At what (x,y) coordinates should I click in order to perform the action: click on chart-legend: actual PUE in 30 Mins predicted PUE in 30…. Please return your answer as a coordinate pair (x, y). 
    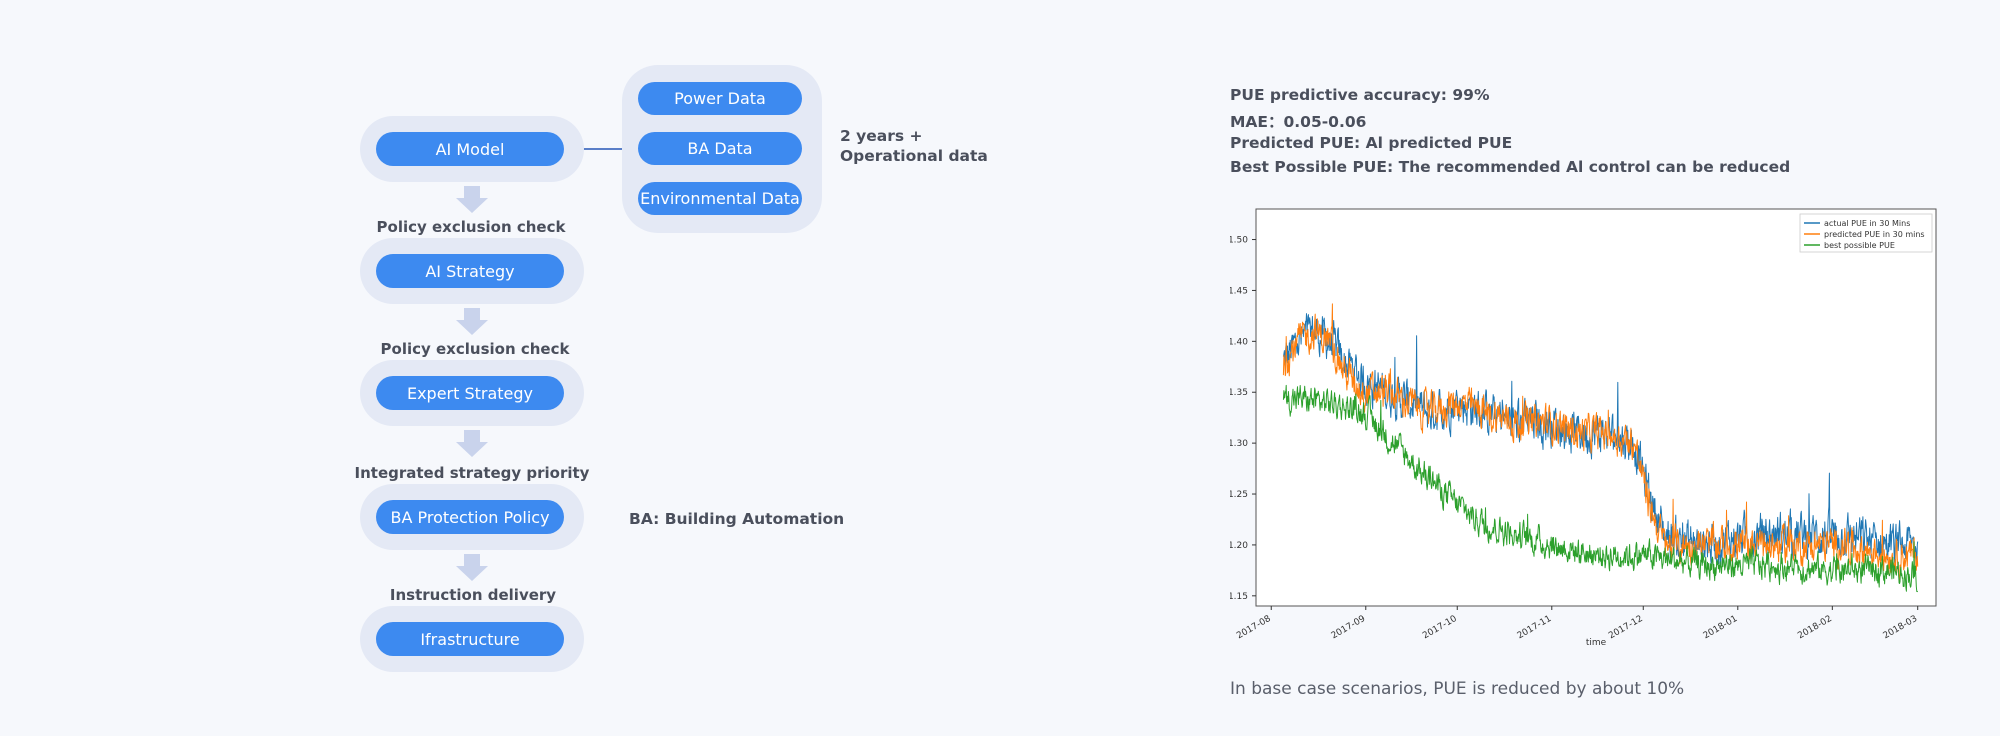
    Looking at the image, I should click on (1866, 233).